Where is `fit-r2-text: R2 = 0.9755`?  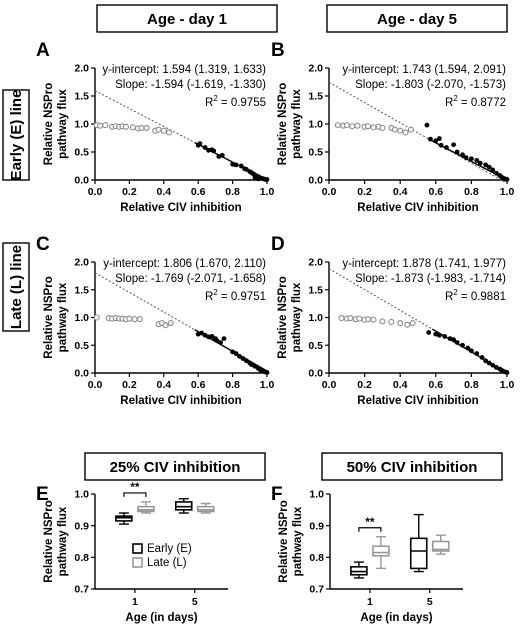 fit-r2-text: R2 = 0.9755 is located at coordinates (235, 101).